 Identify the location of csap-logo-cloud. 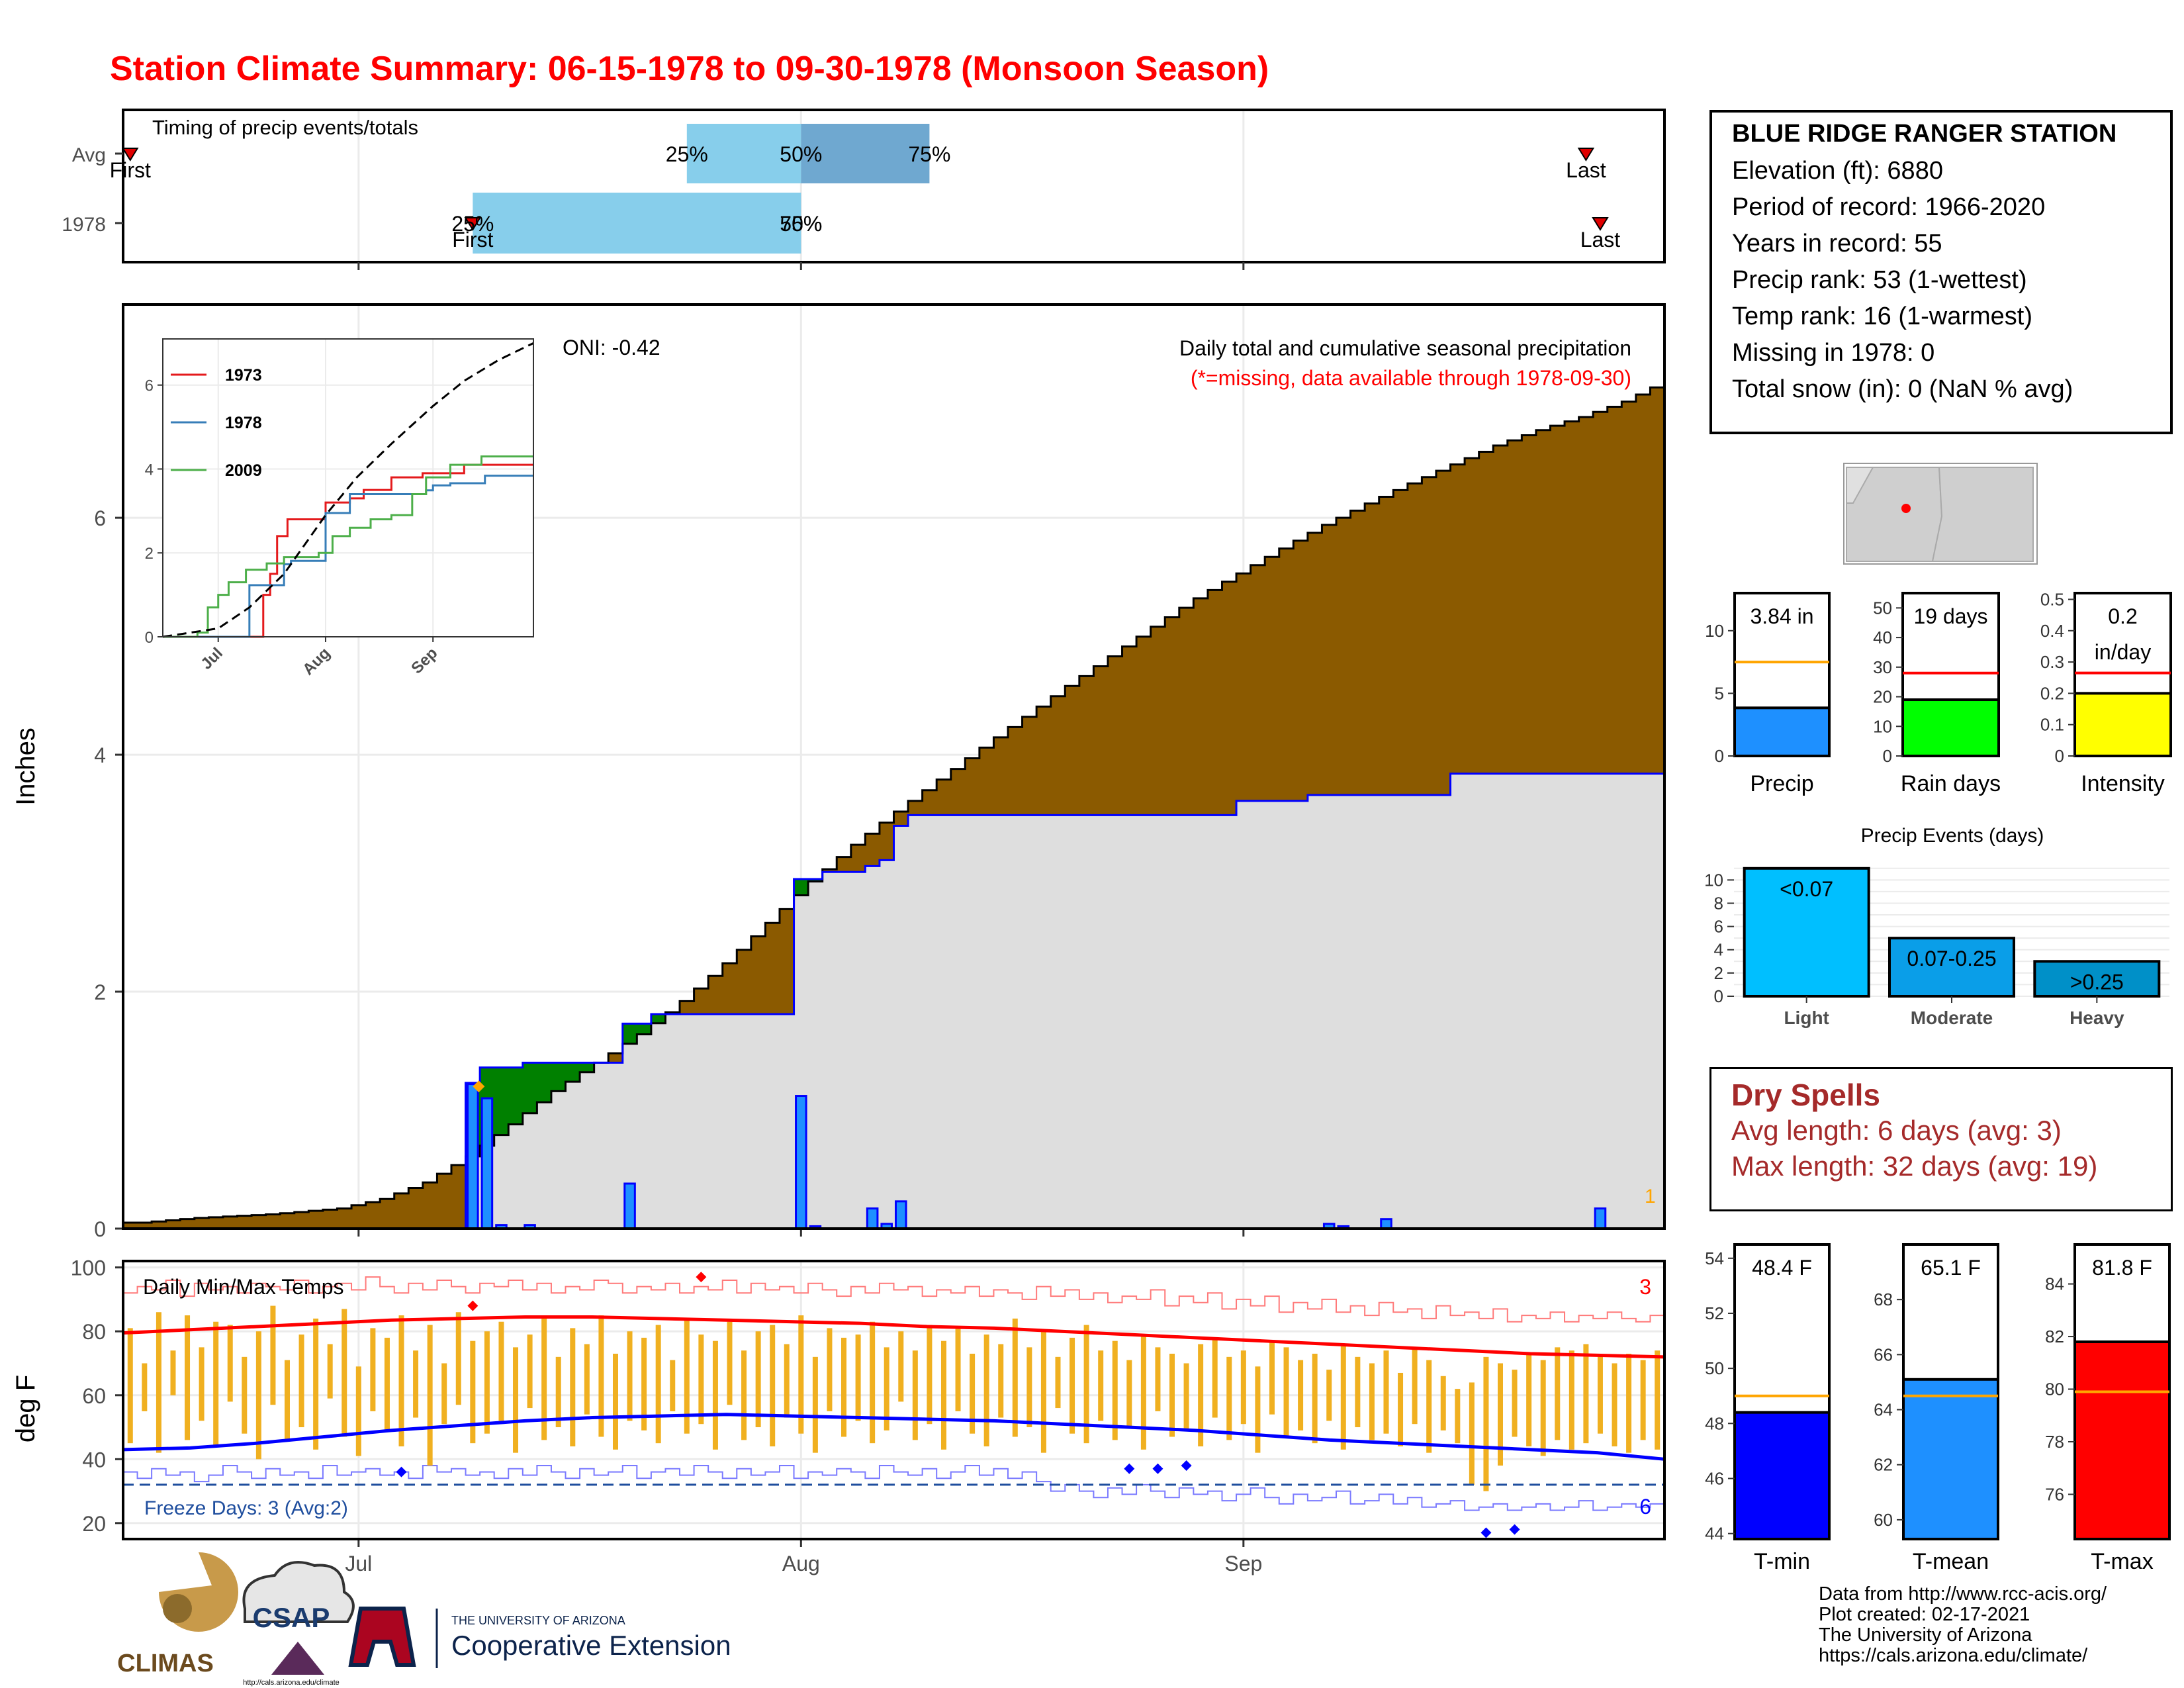
(299, 1592).